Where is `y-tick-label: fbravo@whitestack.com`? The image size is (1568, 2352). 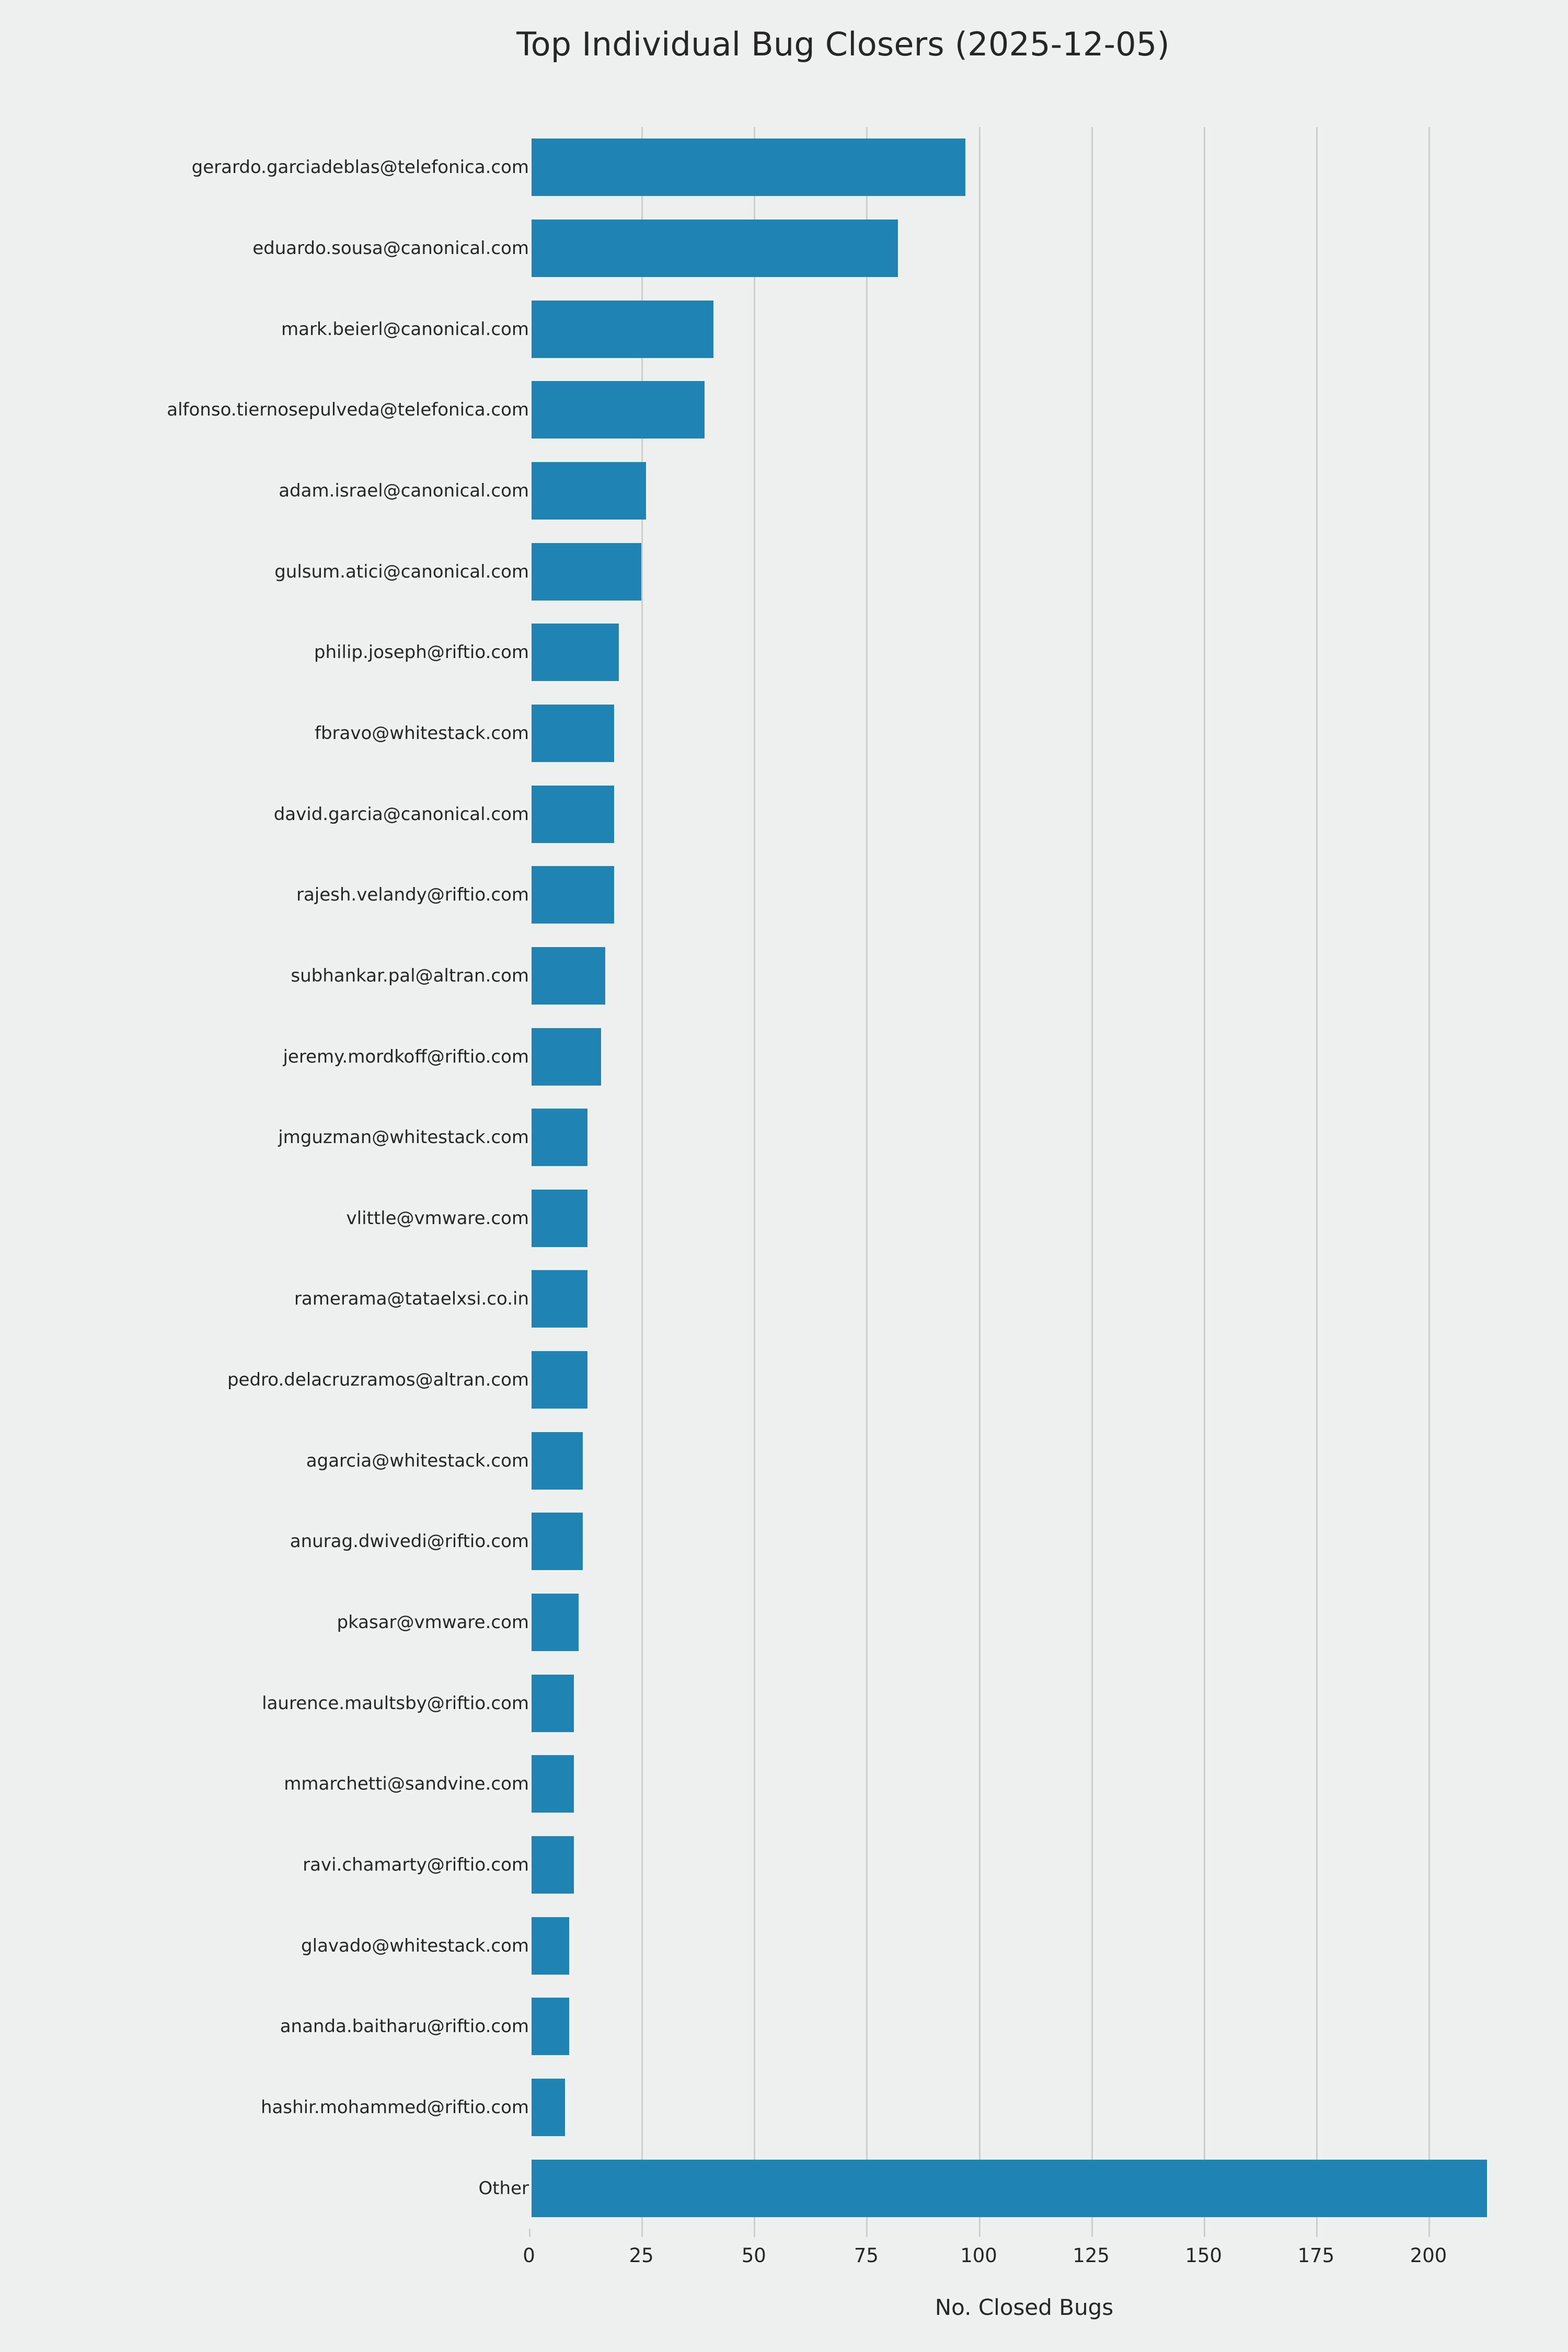
y-tick-label: fbravo@whitestack.com is located at coordinates (421, 733).